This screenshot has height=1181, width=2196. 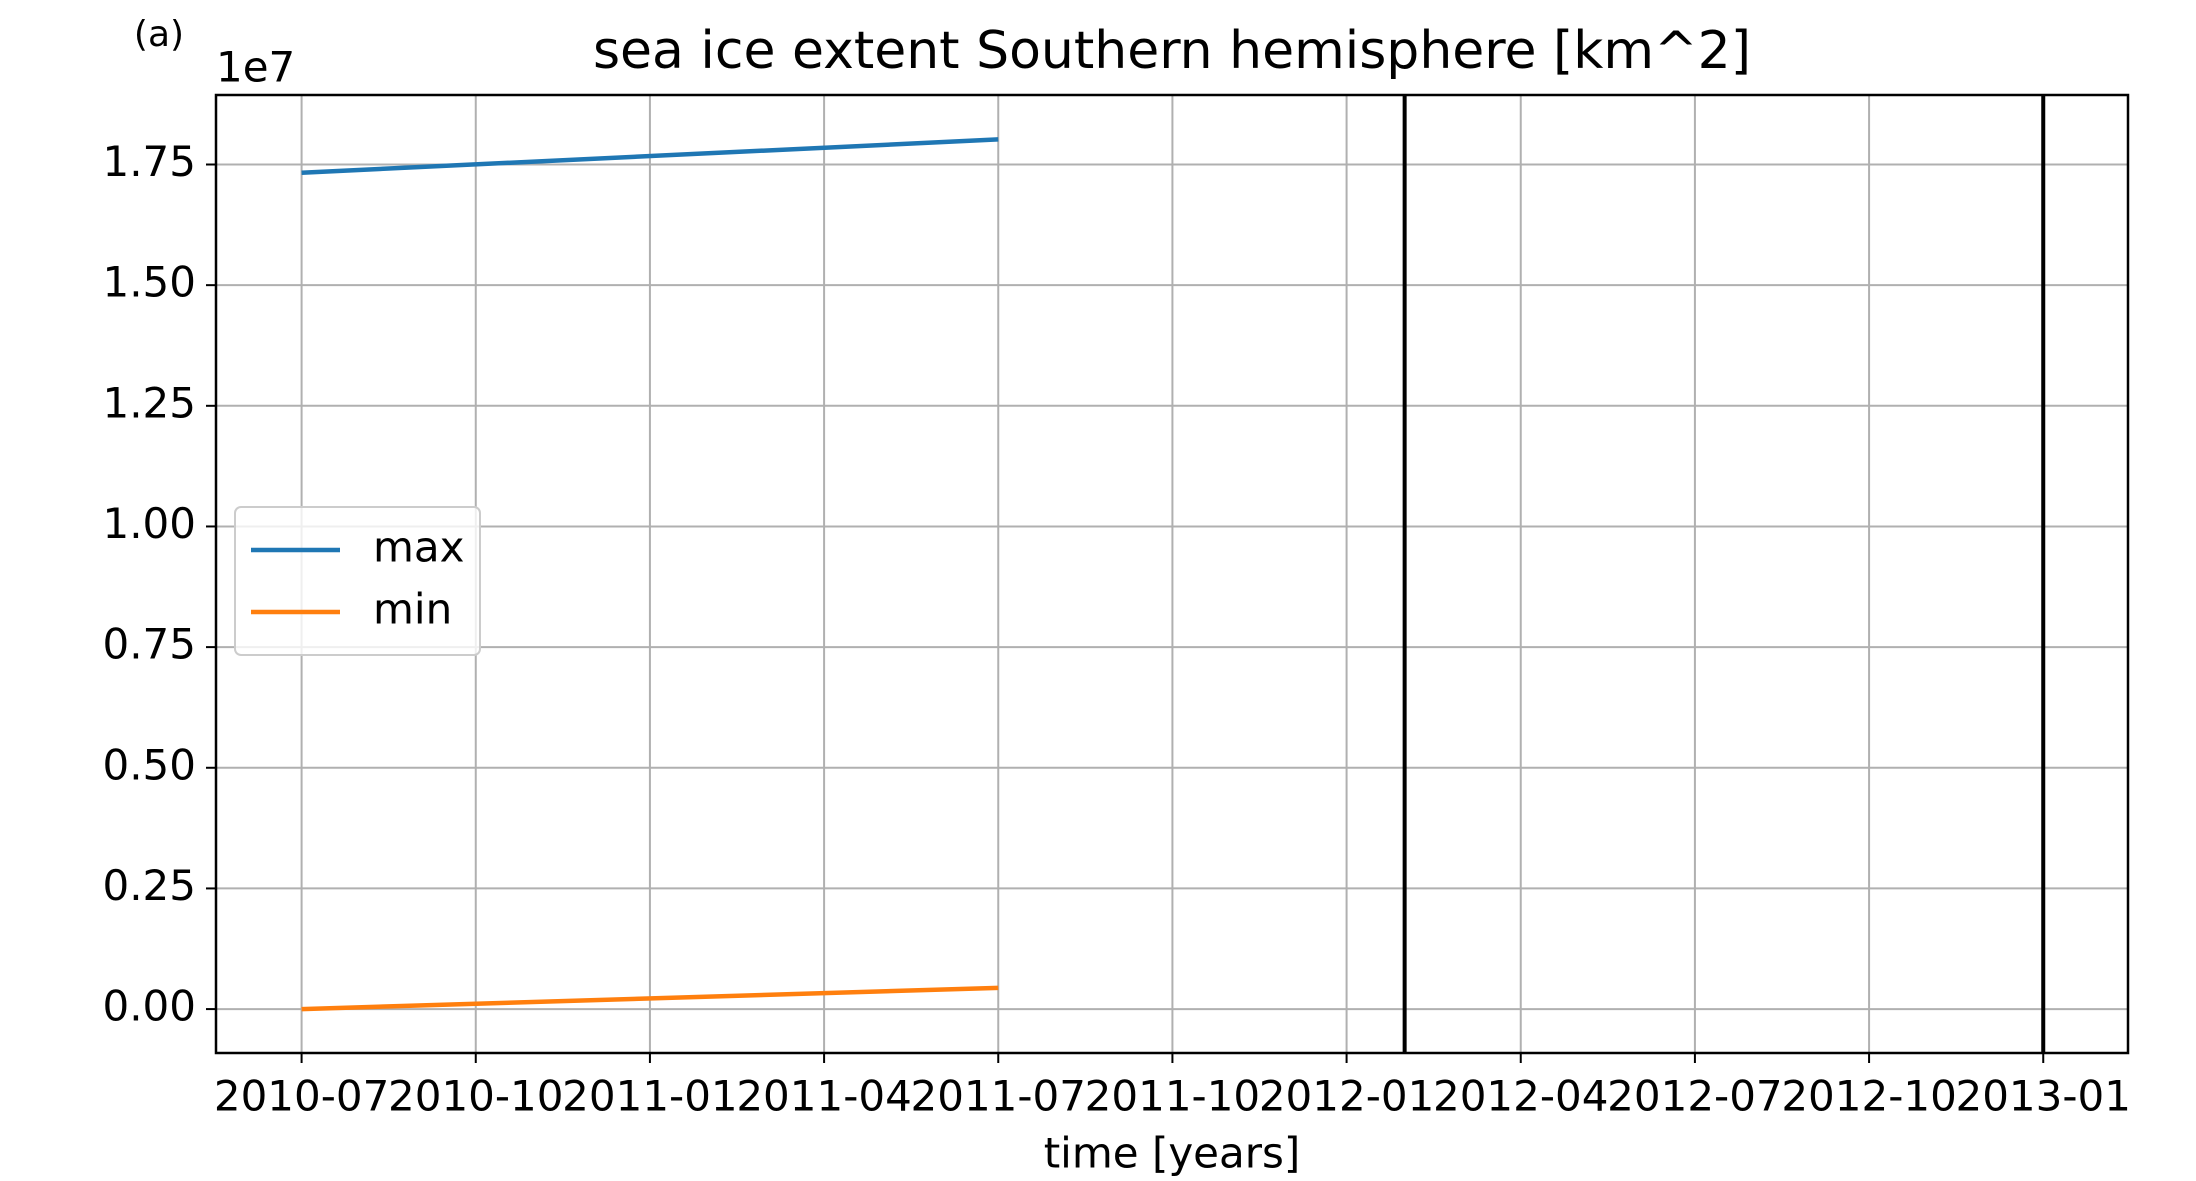 I want to click on legend-label: min, so click(x=412, y=609).